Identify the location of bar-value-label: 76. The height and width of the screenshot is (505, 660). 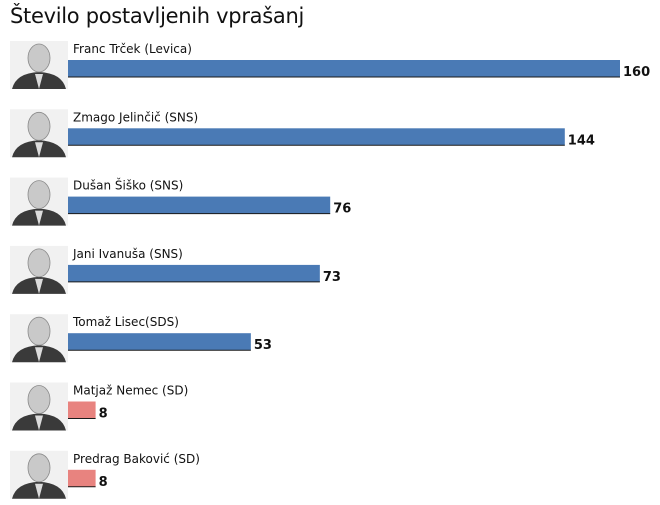
(342, 209).